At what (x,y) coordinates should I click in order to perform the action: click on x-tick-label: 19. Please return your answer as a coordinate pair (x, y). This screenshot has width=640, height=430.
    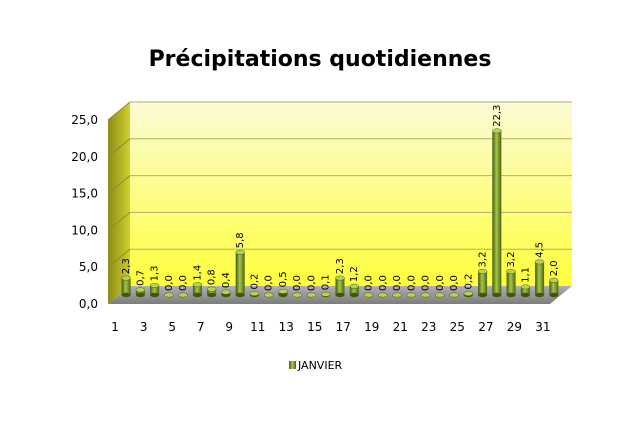
    Looking at the image, I should click on (371, 327).